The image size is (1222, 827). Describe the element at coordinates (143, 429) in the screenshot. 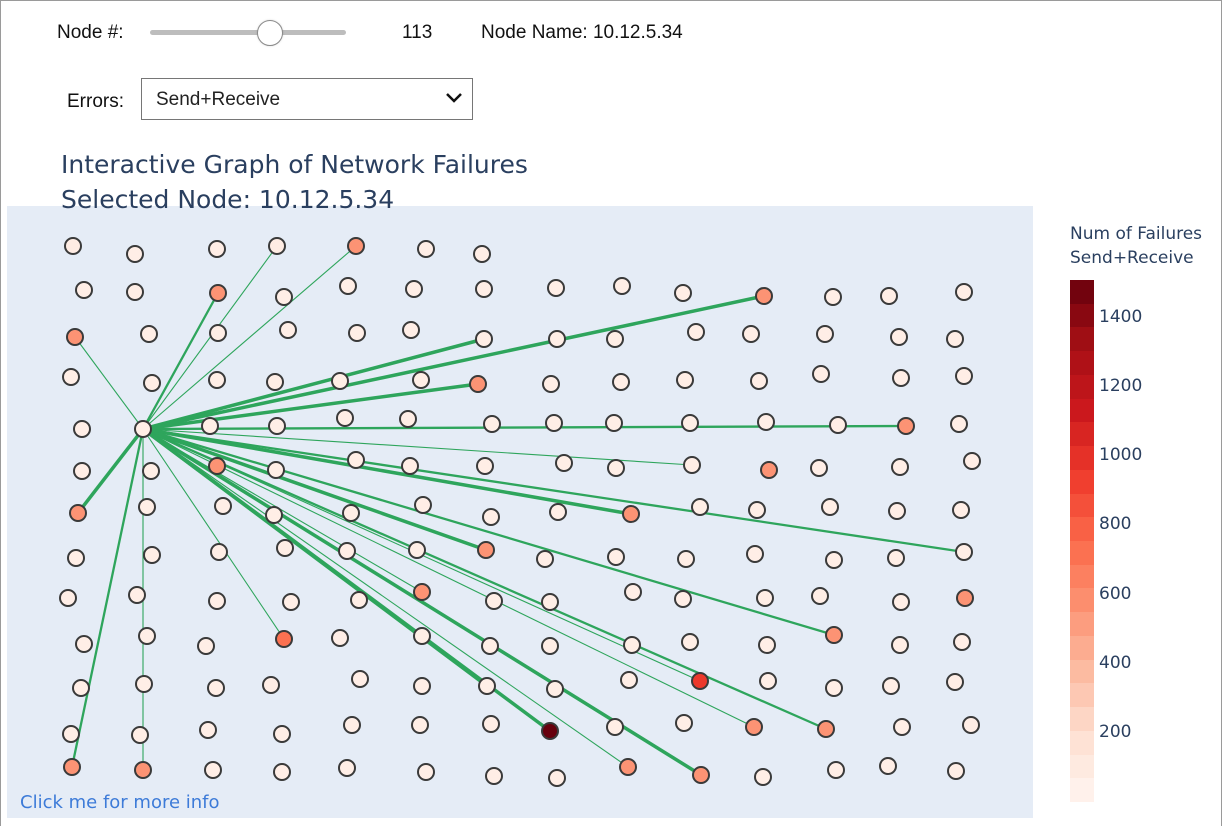

I see `selected-node` at that location.